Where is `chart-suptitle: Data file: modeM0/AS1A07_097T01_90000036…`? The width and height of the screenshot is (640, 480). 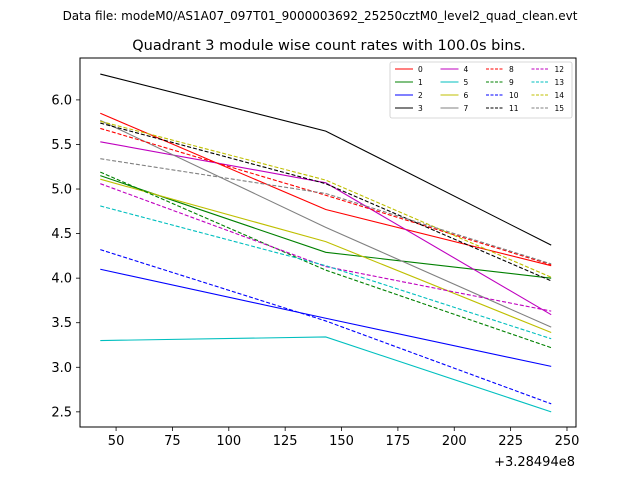
chart-suptitle: Data file: modeM0/AS1A07_097T01_90000036… is located at coordinates (320, 16).